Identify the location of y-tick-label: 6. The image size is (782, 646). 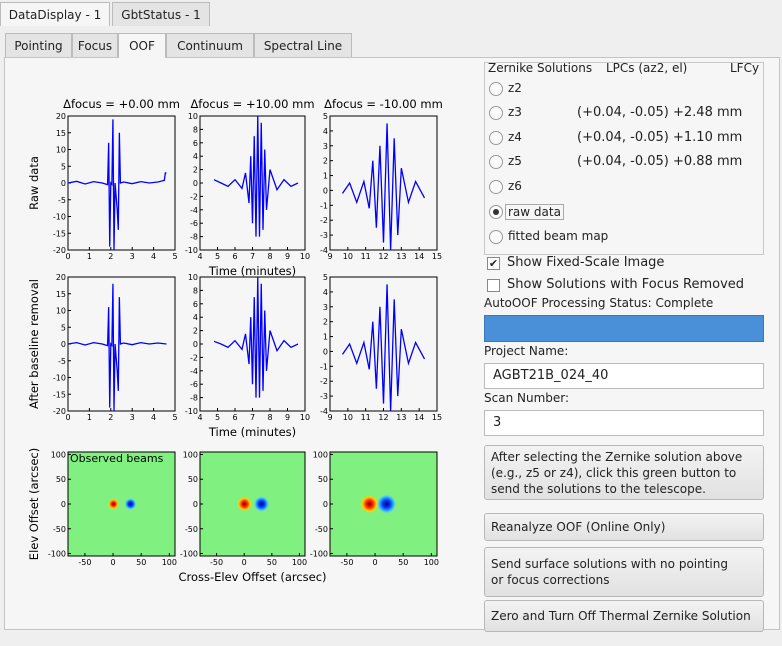
(195, 304).